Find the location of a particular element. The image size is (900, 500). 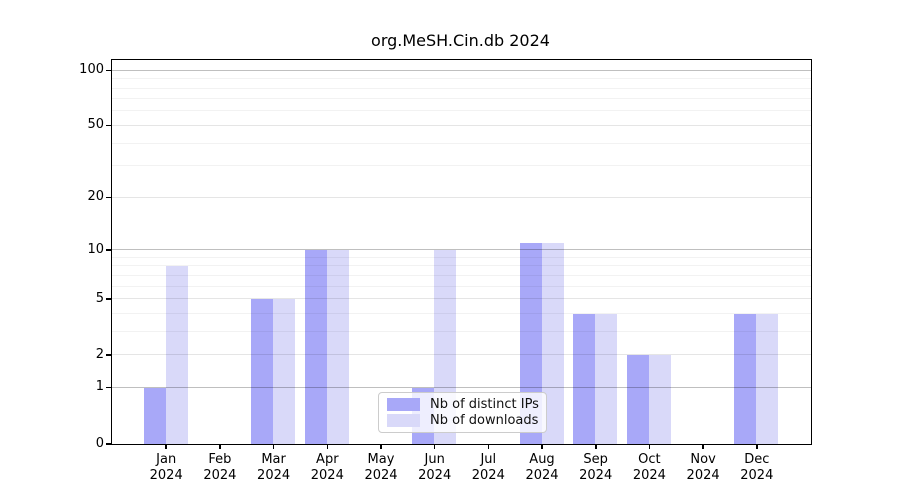

x-tick-label-apr: Apr 2024 is located at coordinates (327, 467).